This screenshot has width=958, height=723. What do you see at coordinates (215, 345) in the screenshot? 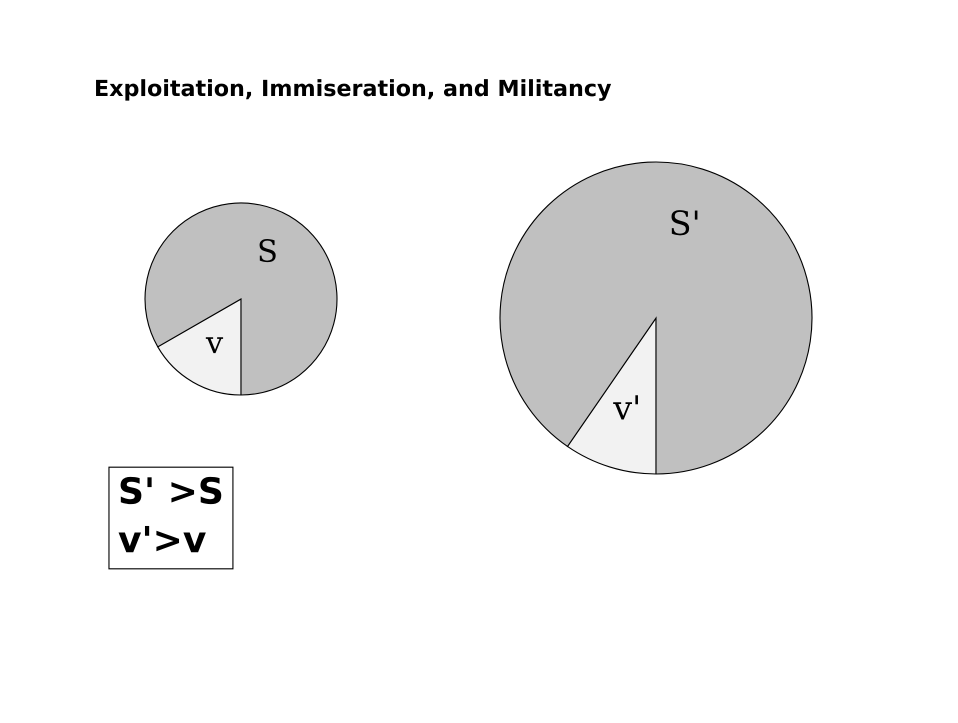
I see `slice-label: v` at bounding box center [215, 345].